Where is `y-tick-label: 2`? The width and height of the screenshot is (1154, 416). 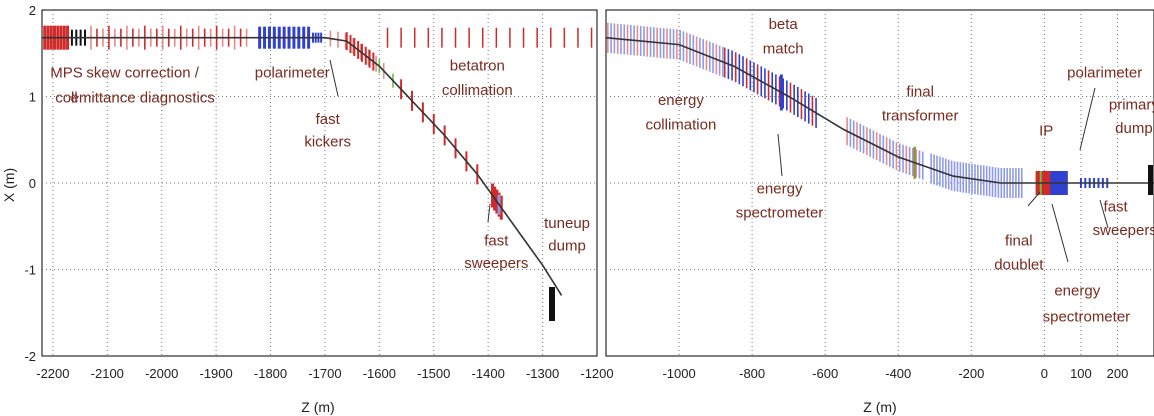
y-tick-label: 2 is located at coordinates (32, 10).